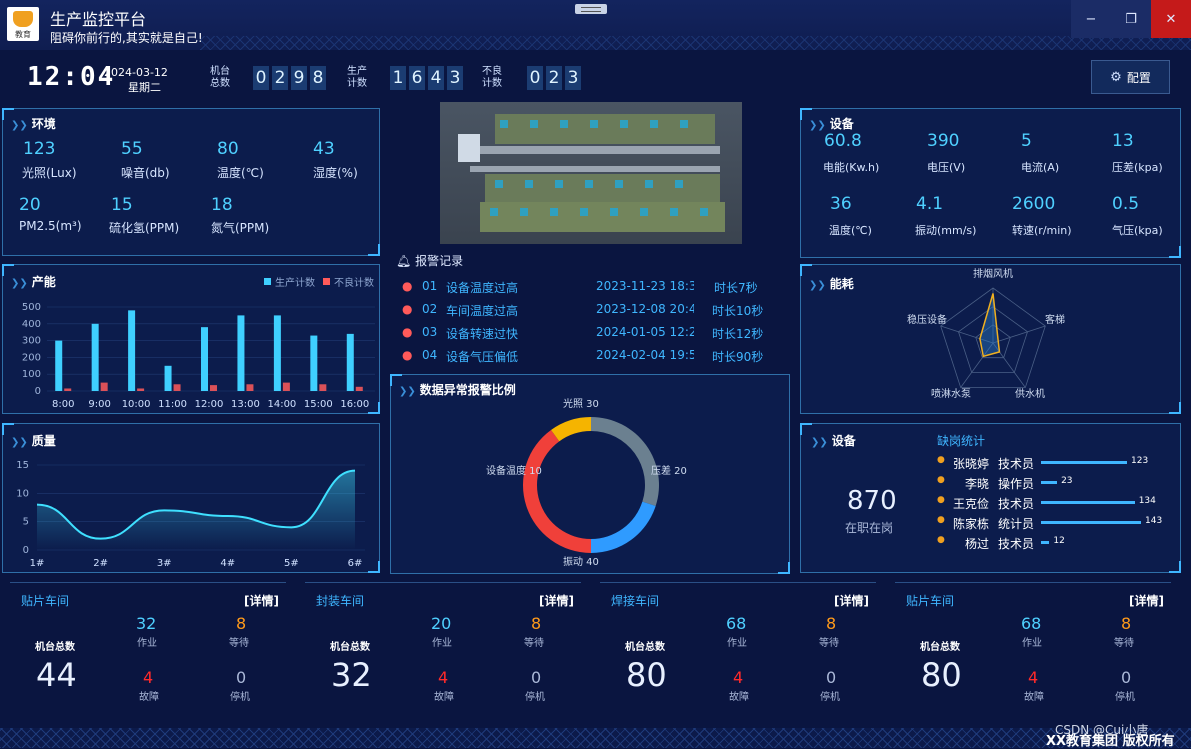 This screenshot has width=1191, height=749. Describe the element at coordinates (144, 228) in the screenshot. I see `env-label-h2s: 硫化氢(PPM)` at that location.